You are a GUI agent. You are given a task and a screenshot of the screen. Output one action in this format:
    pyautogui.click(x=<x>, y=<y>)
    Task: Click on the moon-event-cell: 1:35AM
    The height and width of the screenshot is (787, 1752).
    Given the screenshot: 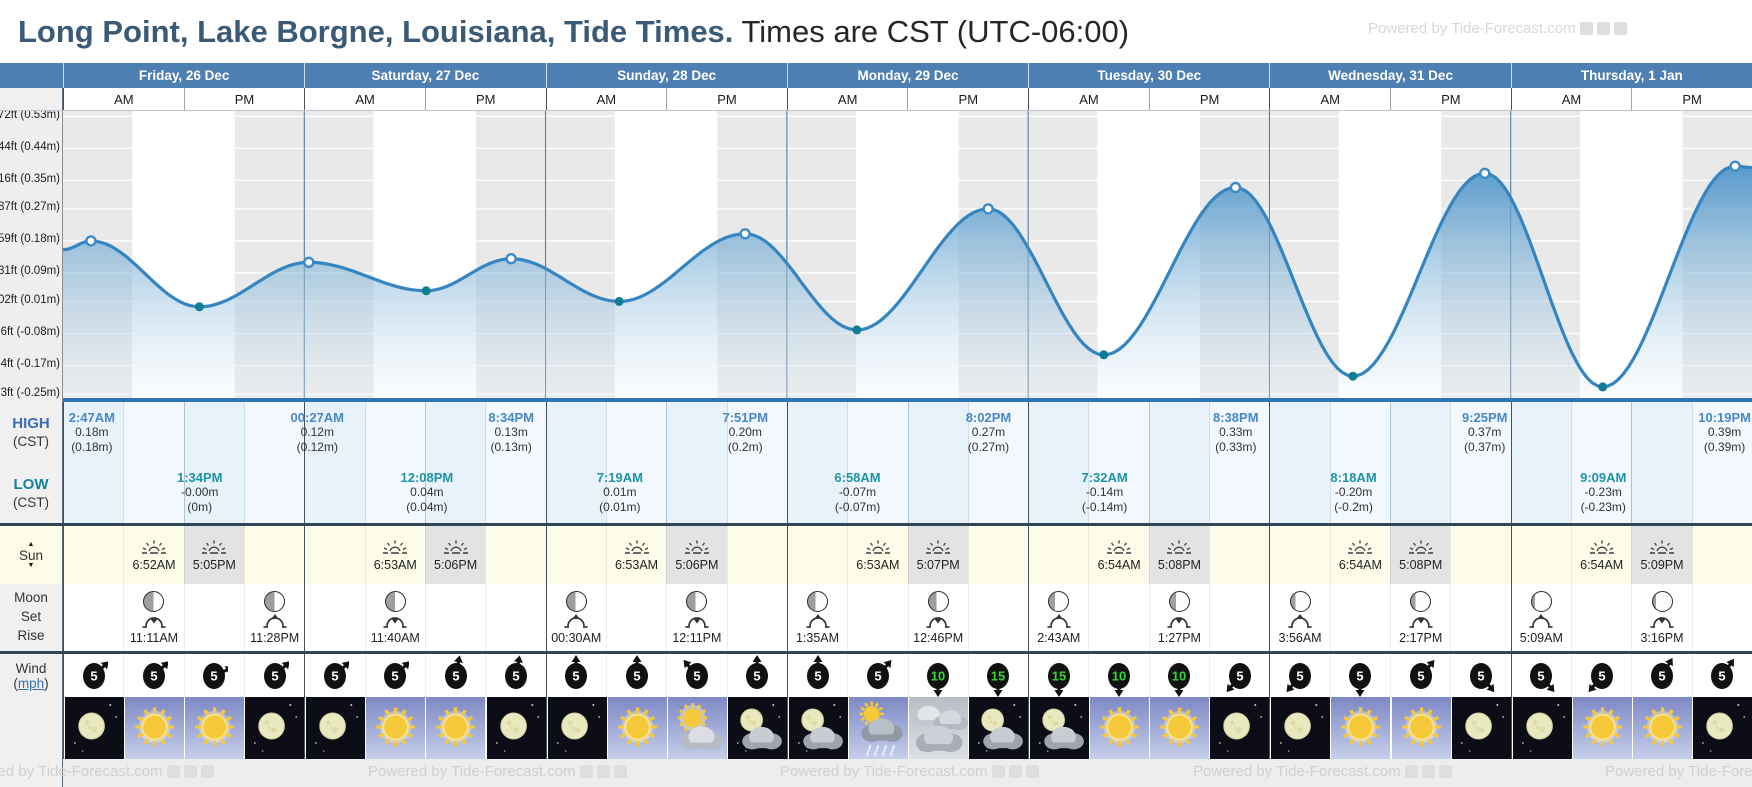 What is the action you would take?
    pyautogui.click(x=817, y=617)
    